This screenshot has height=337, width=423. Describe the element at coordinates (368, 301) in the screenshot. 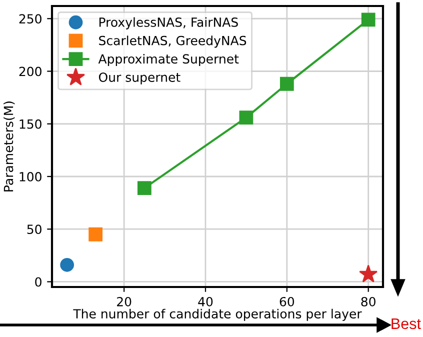

I see `x-tick-label: 80` at that location.